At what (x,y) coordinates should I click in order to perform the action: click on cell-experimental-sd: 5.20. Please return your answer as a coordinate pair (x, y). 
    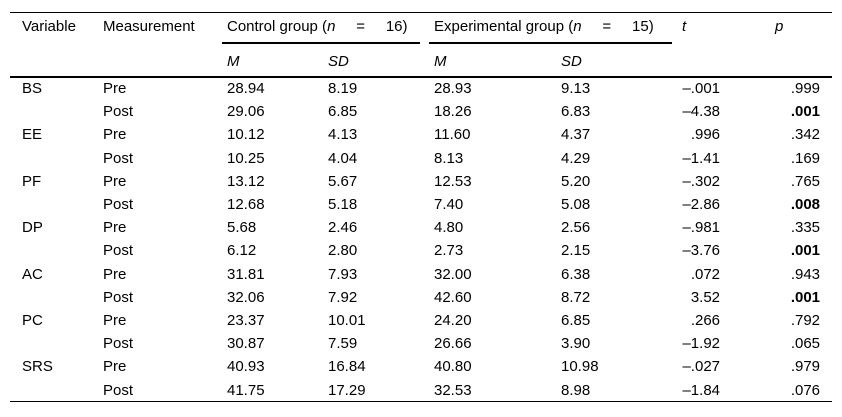
    Looking at the image, I should click on (576, 181).